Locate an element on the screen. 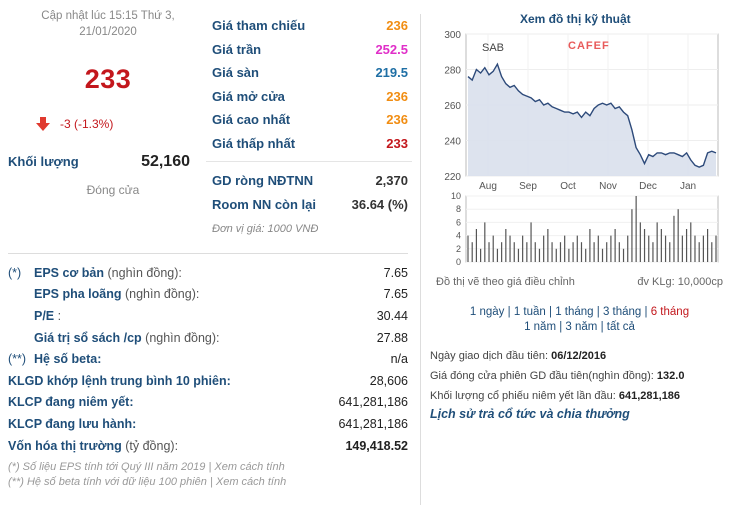 Image resolution: width=737 pixels, height=505 pixels. fundamental-label: Giá trị sổ sách /cp is located at coordinates (88, 337).